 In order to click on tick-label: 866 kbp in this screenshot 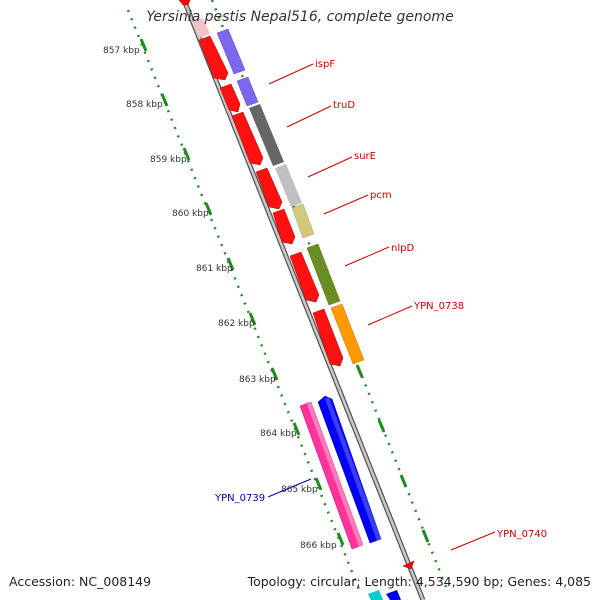, I will do `click(318, 546)`.